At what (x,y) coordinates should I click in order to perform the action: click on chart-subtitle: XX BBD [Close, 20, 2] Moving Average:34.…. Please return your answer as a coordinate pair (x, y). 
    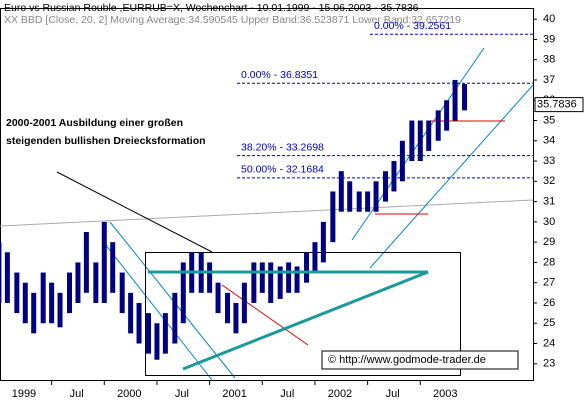
    Looking at the image, I should click on (232, 20).